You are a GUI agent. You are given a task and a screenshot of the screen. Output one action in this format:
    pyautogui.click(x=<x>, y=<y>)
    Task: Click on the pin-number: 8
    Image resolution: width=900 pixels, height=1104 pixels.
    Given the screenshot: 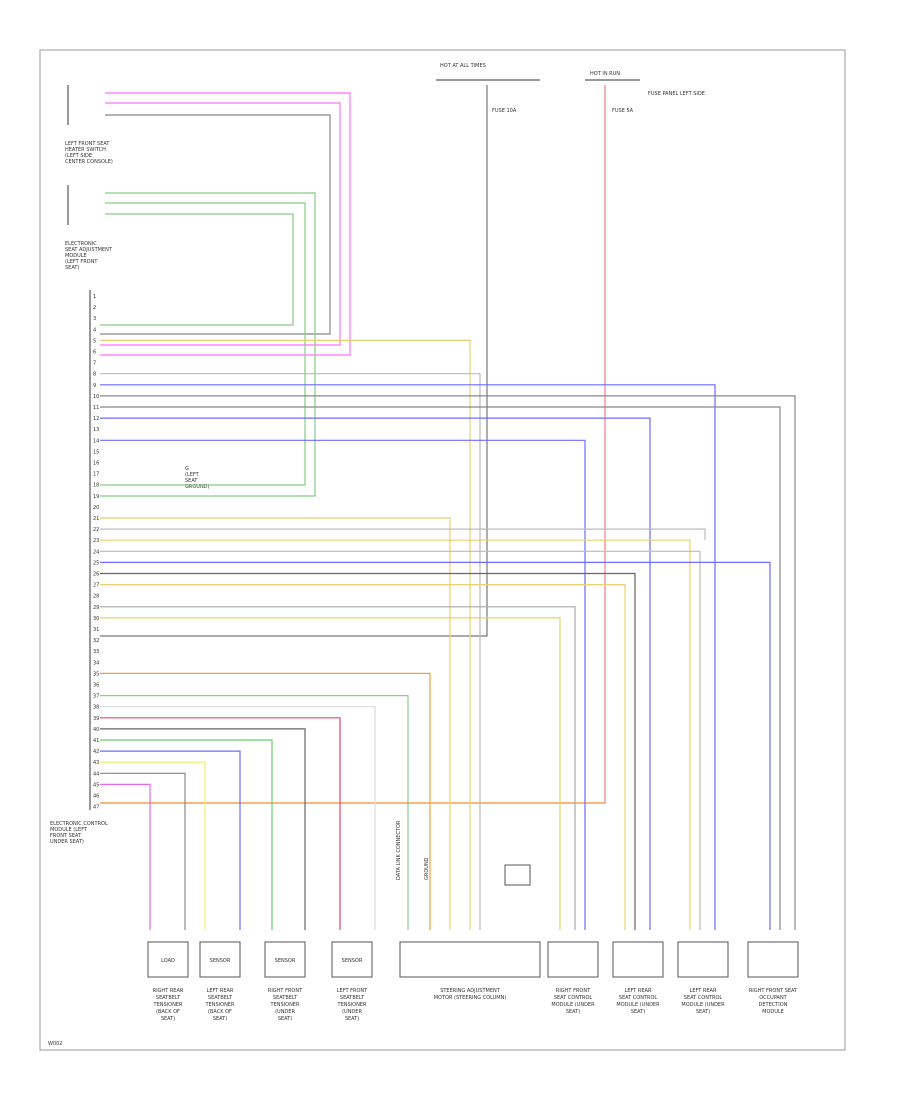 What is the action you would take?
    pyautogui.click(x=94, y=375)
    